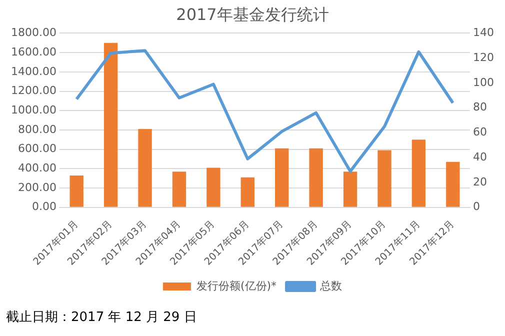 This screenshot has height=336, width=505. Describe the element at coordinates (33, 71) in the screenshot. I see `y-tick-label: 1400.00` at that location.